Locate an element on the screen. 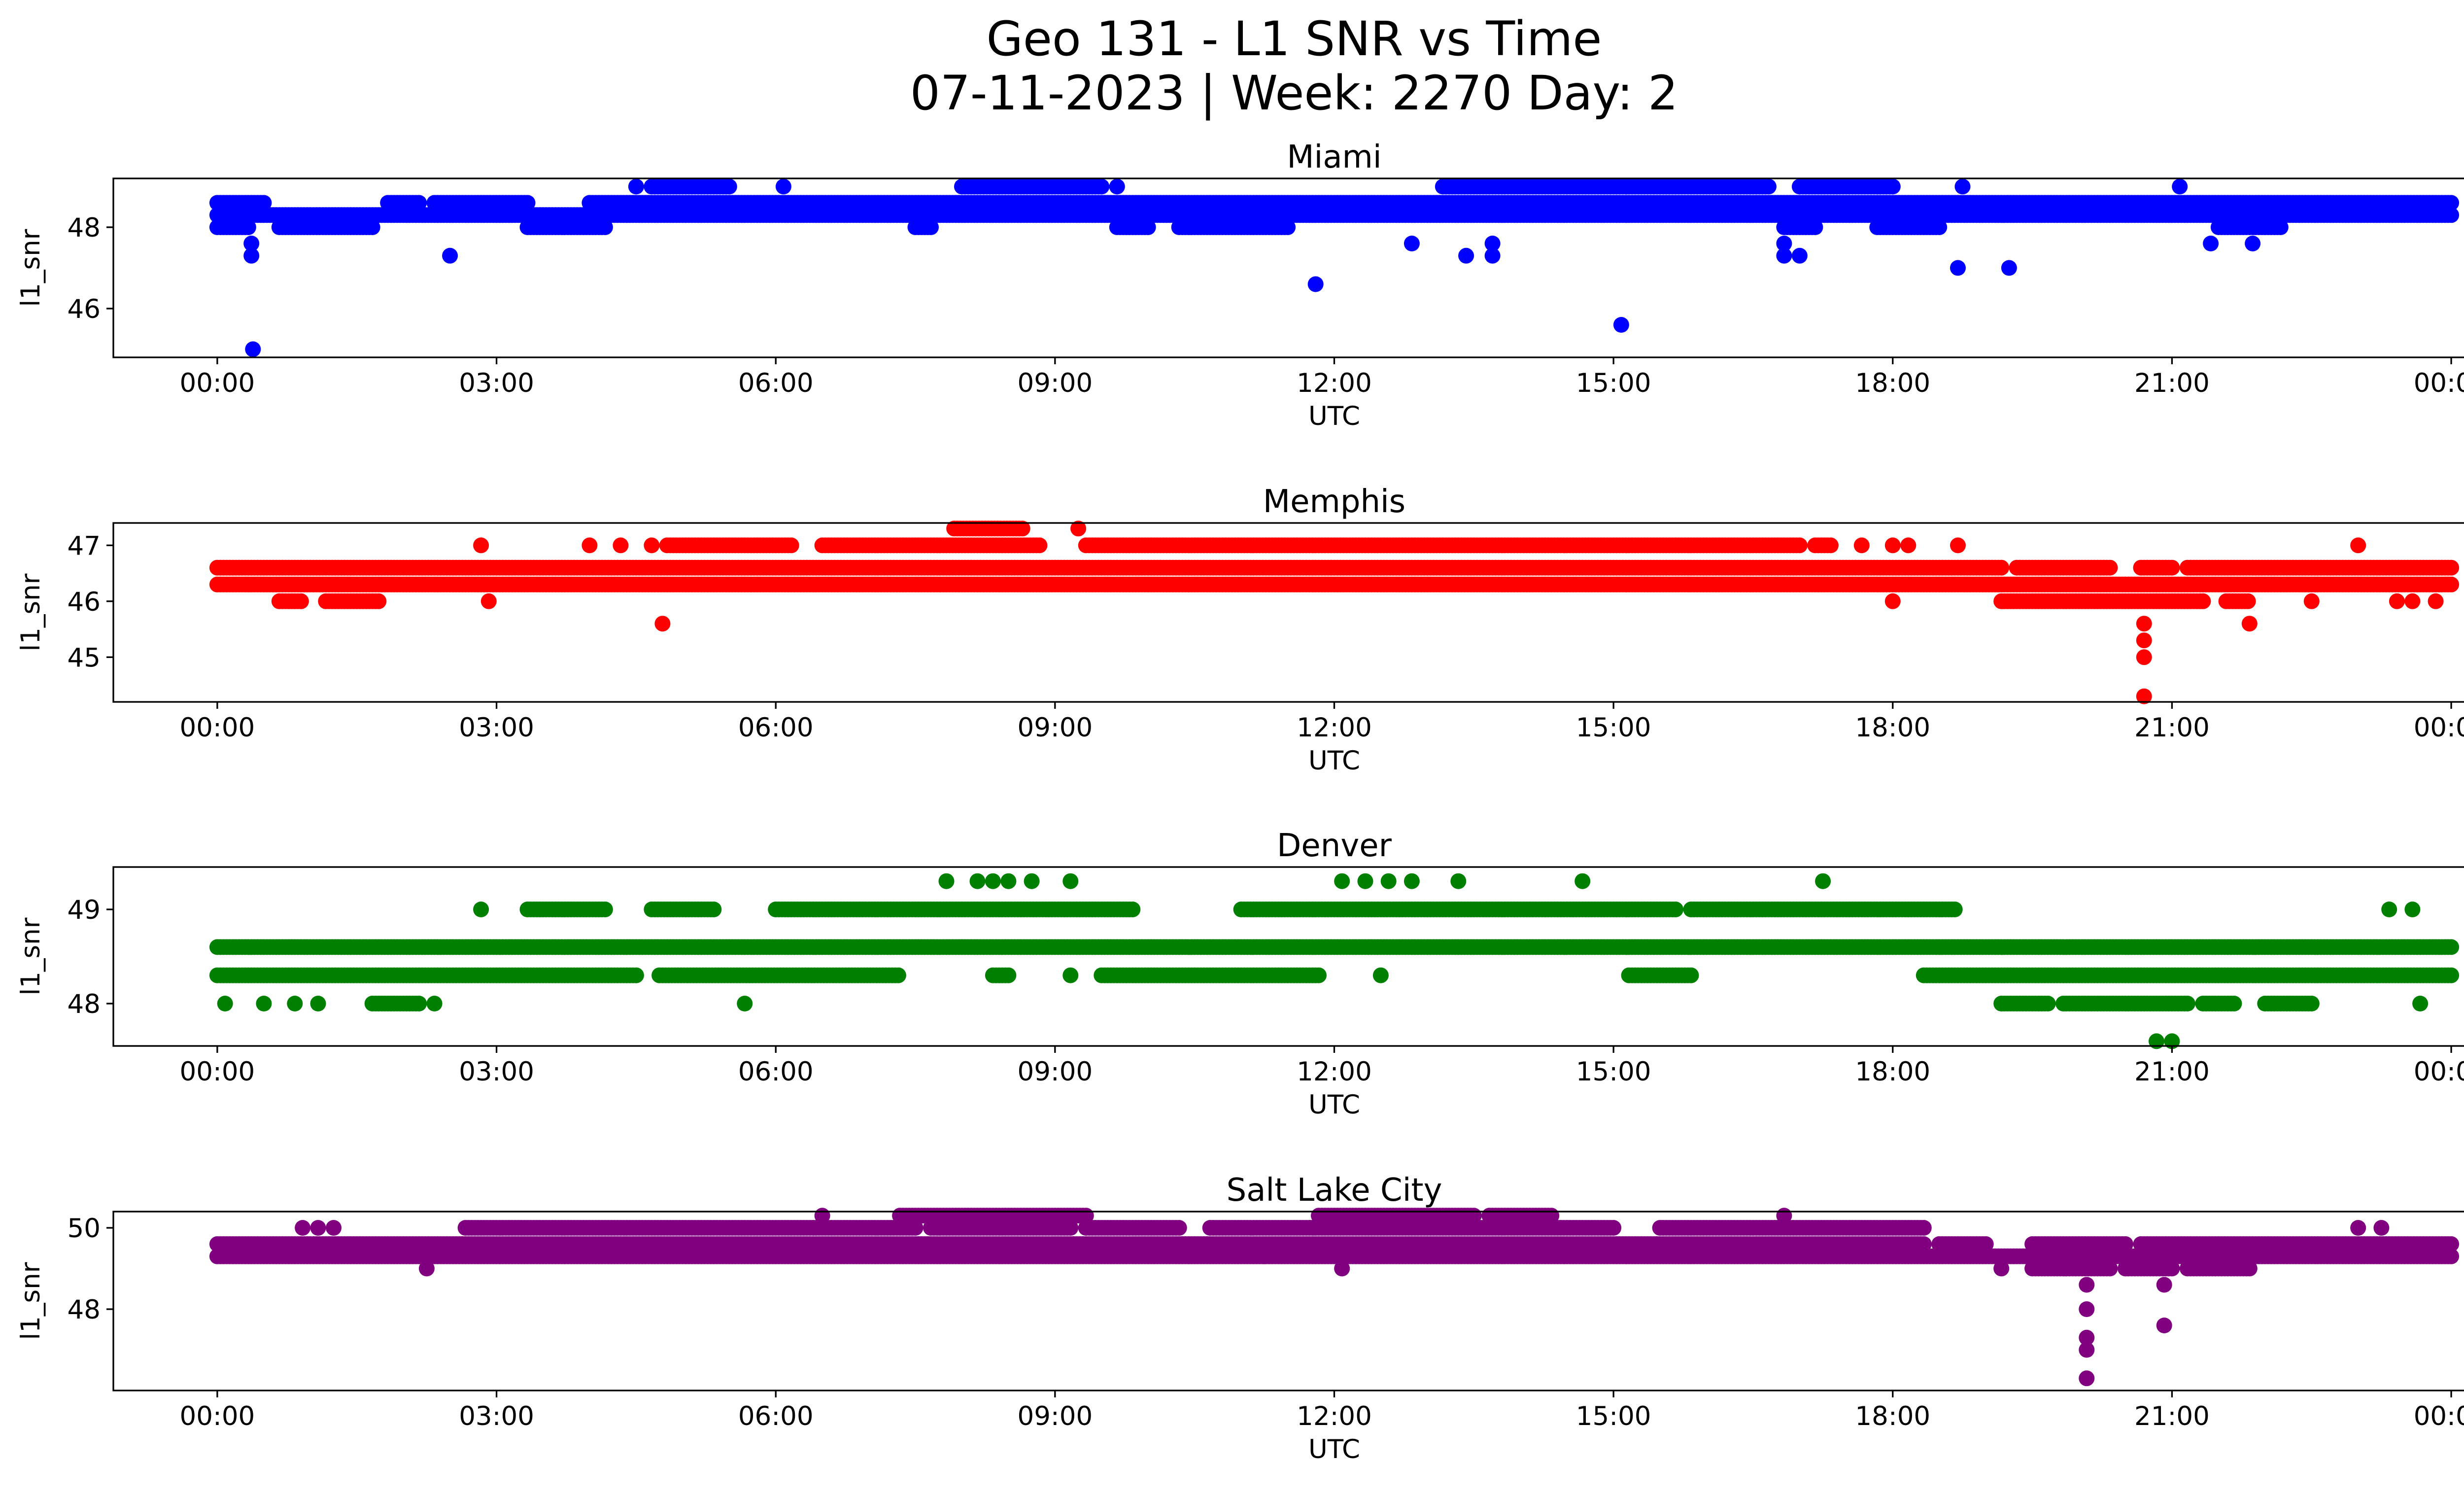 The width and height of the screenshot is (2464, 1495). subplot-title: Miami is located at coordinates (1334, 157).